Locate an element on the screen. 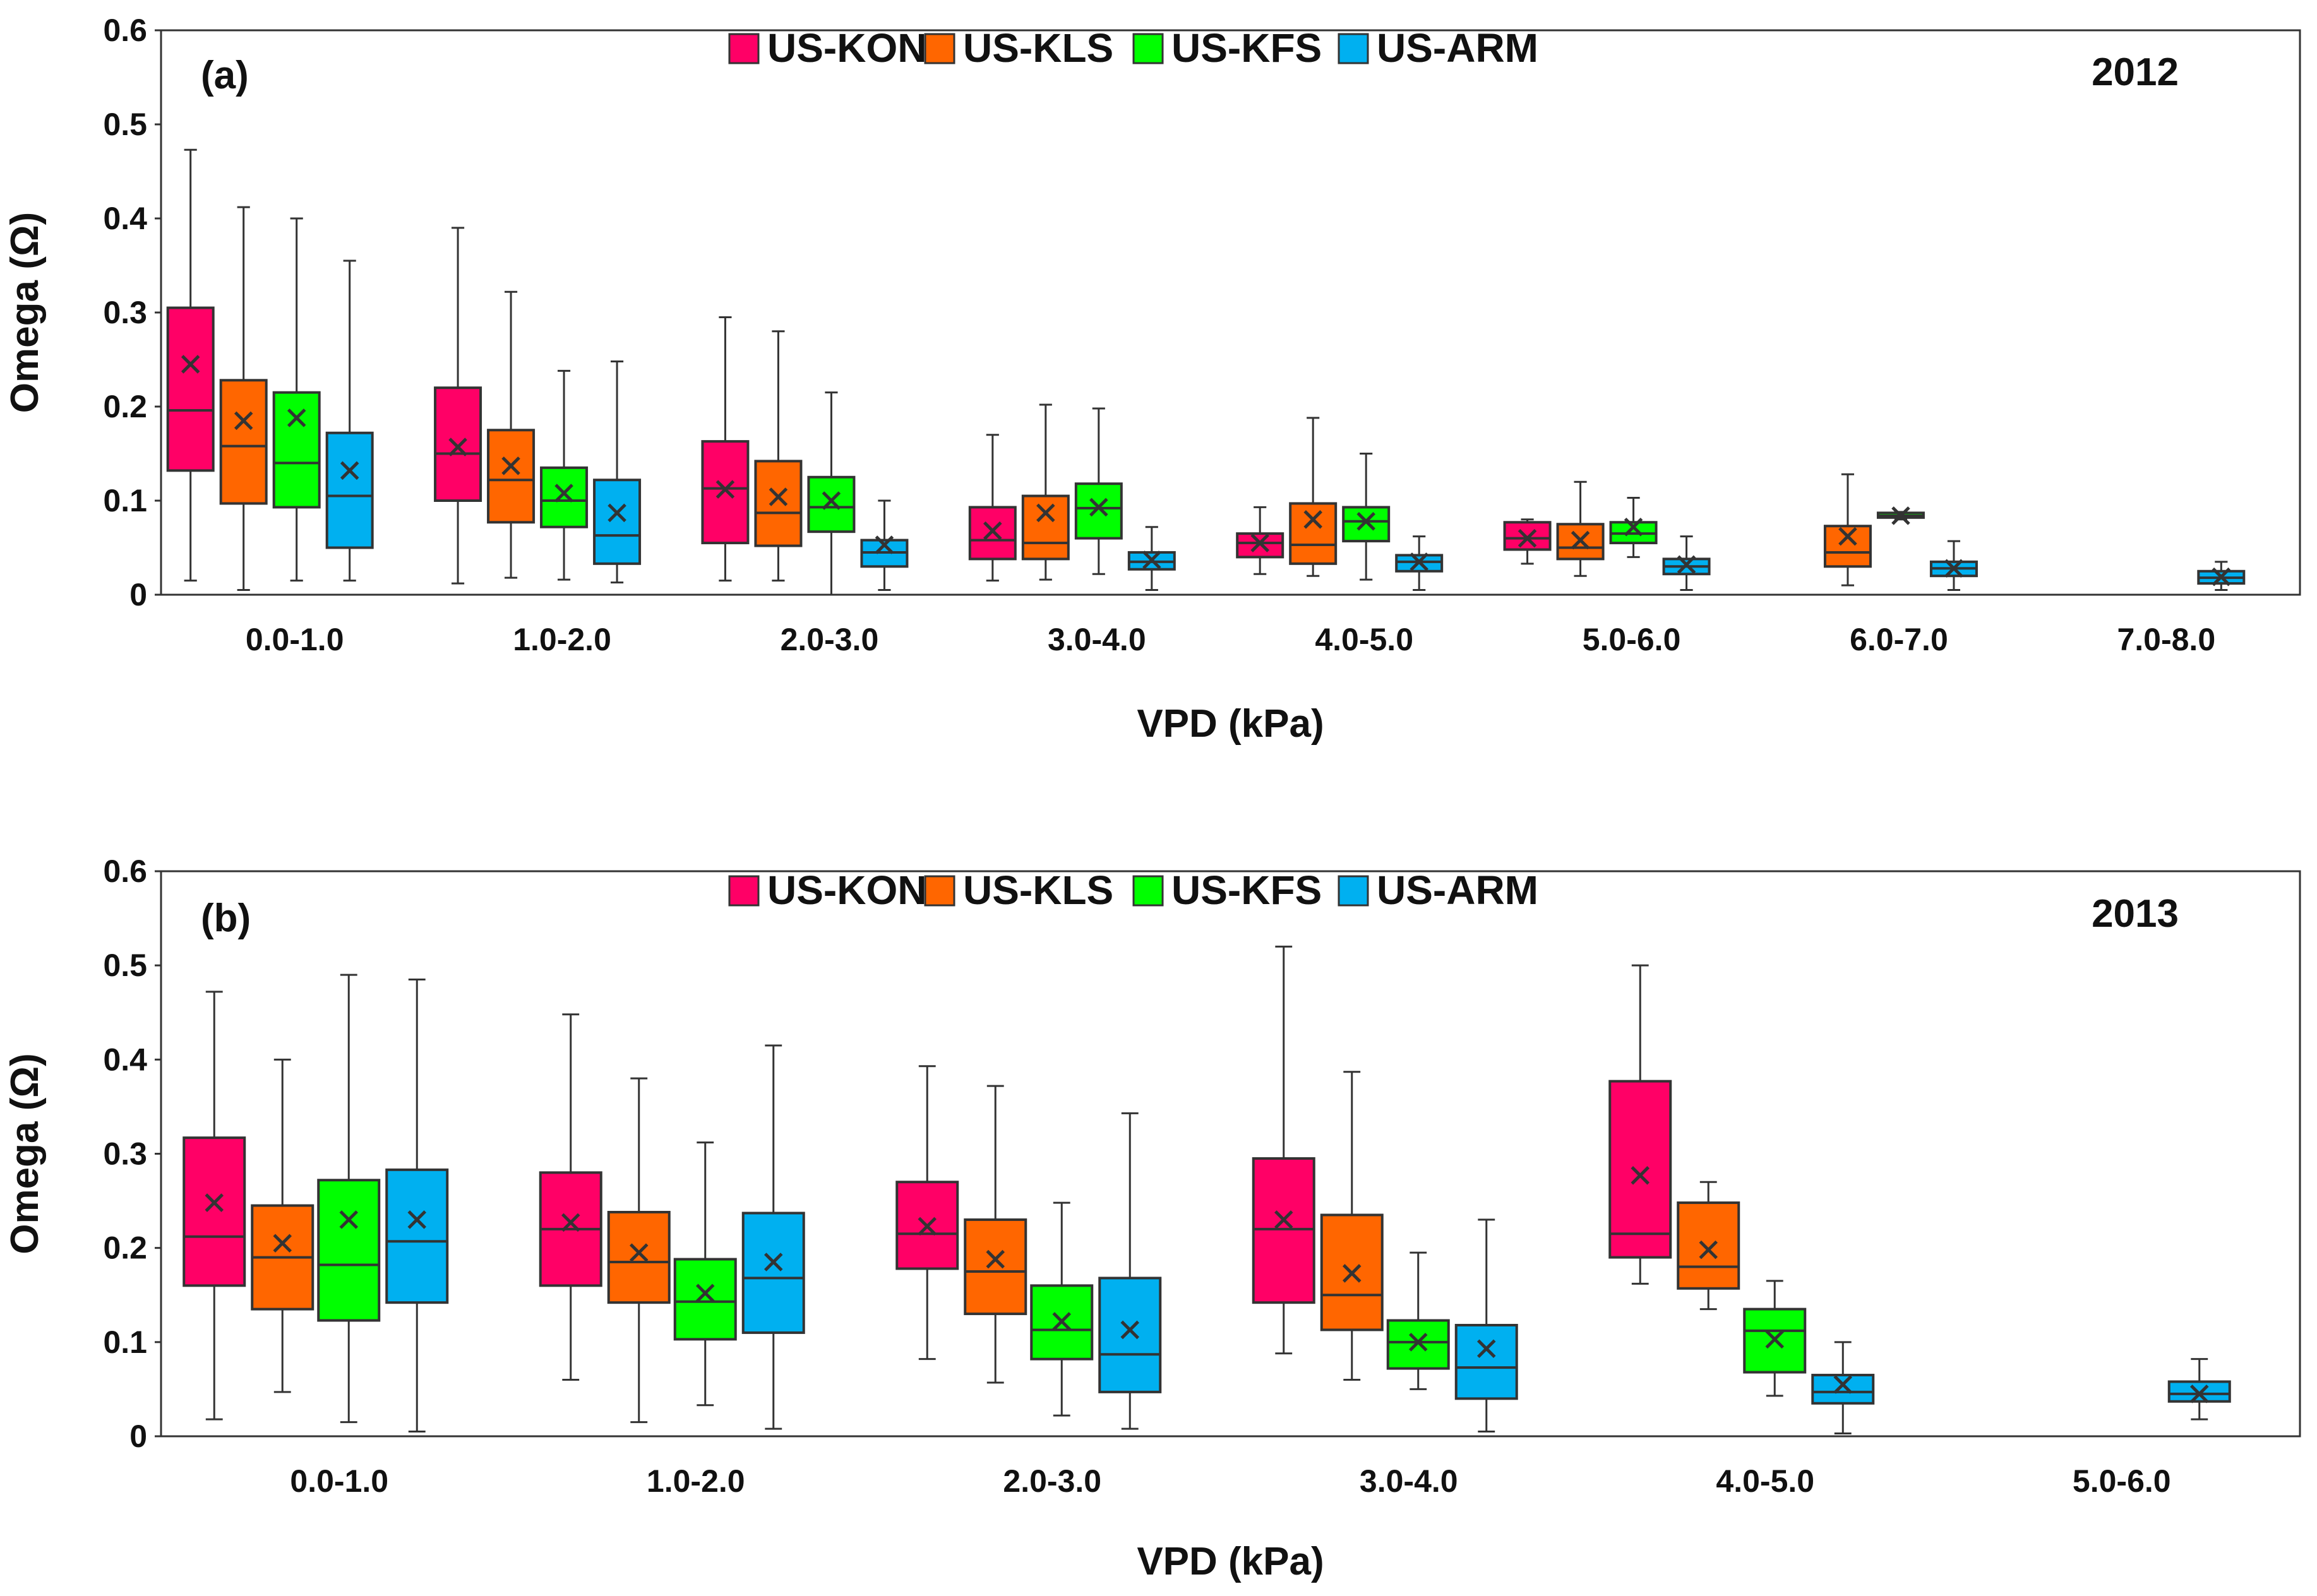  box-us-arm-0.0-1.0 is located at coordinates (417, 1206).